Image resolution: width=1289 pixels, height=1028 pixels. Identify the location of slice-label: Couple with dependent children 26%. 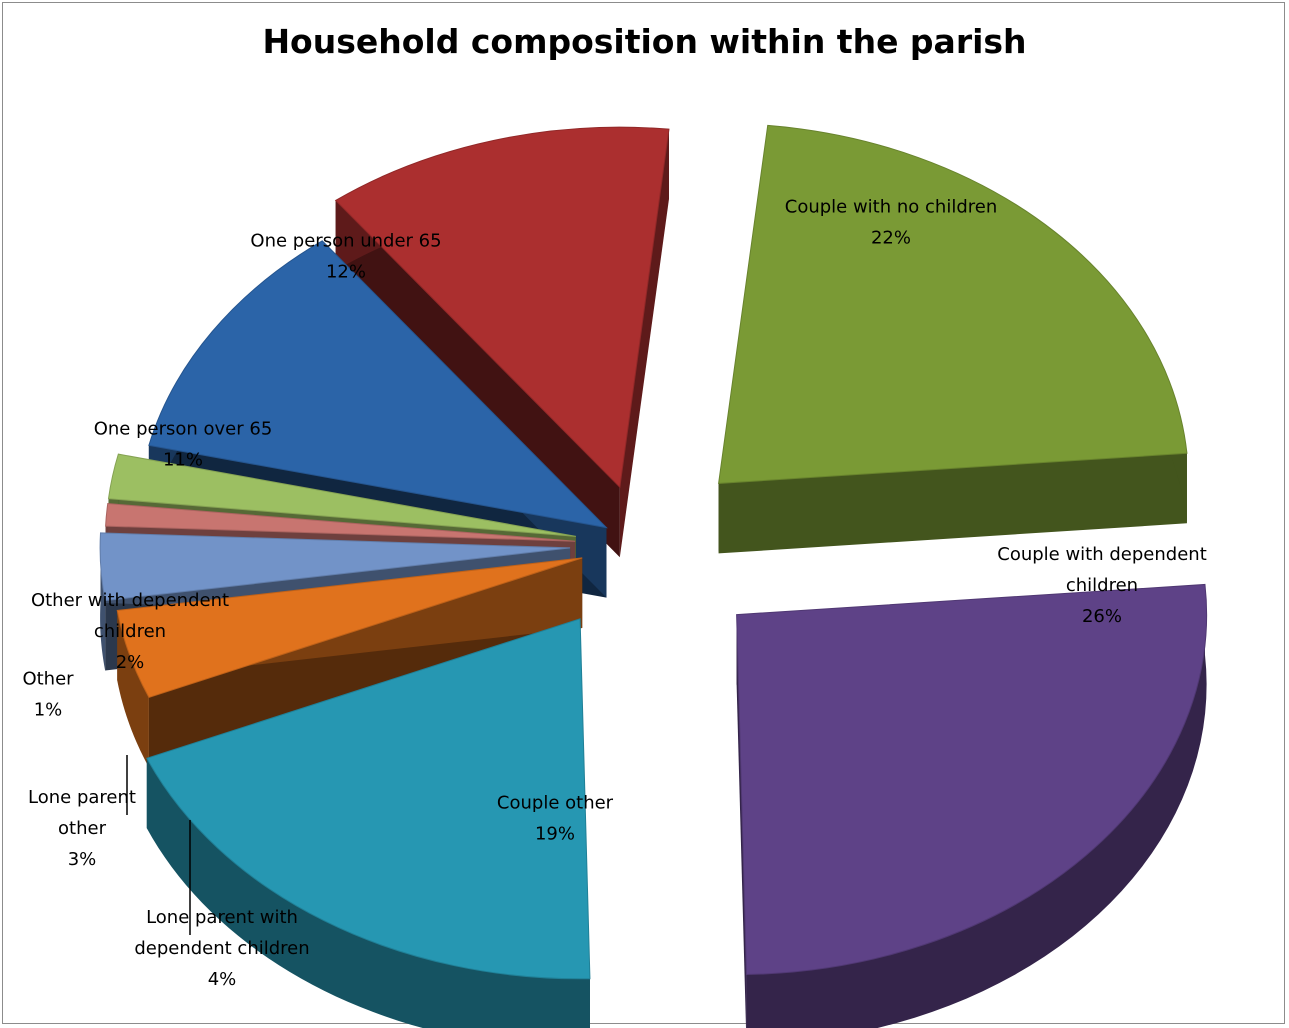
(1102, 585).